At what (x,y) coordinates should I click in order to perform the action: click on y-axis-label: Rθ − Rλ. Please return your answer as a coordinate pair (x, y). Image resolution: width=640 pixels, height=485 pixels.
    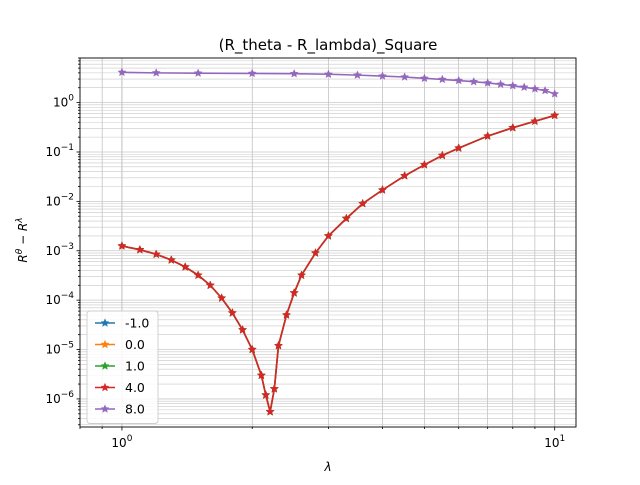
    Looking at the image, I should click on (22, 239).